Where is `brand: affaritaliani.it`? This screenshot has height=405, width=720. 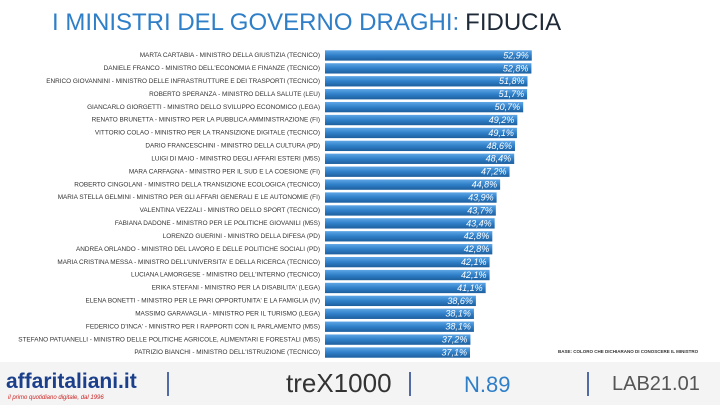
brand: affaritaliani.it is located at coordinates (71, 381).